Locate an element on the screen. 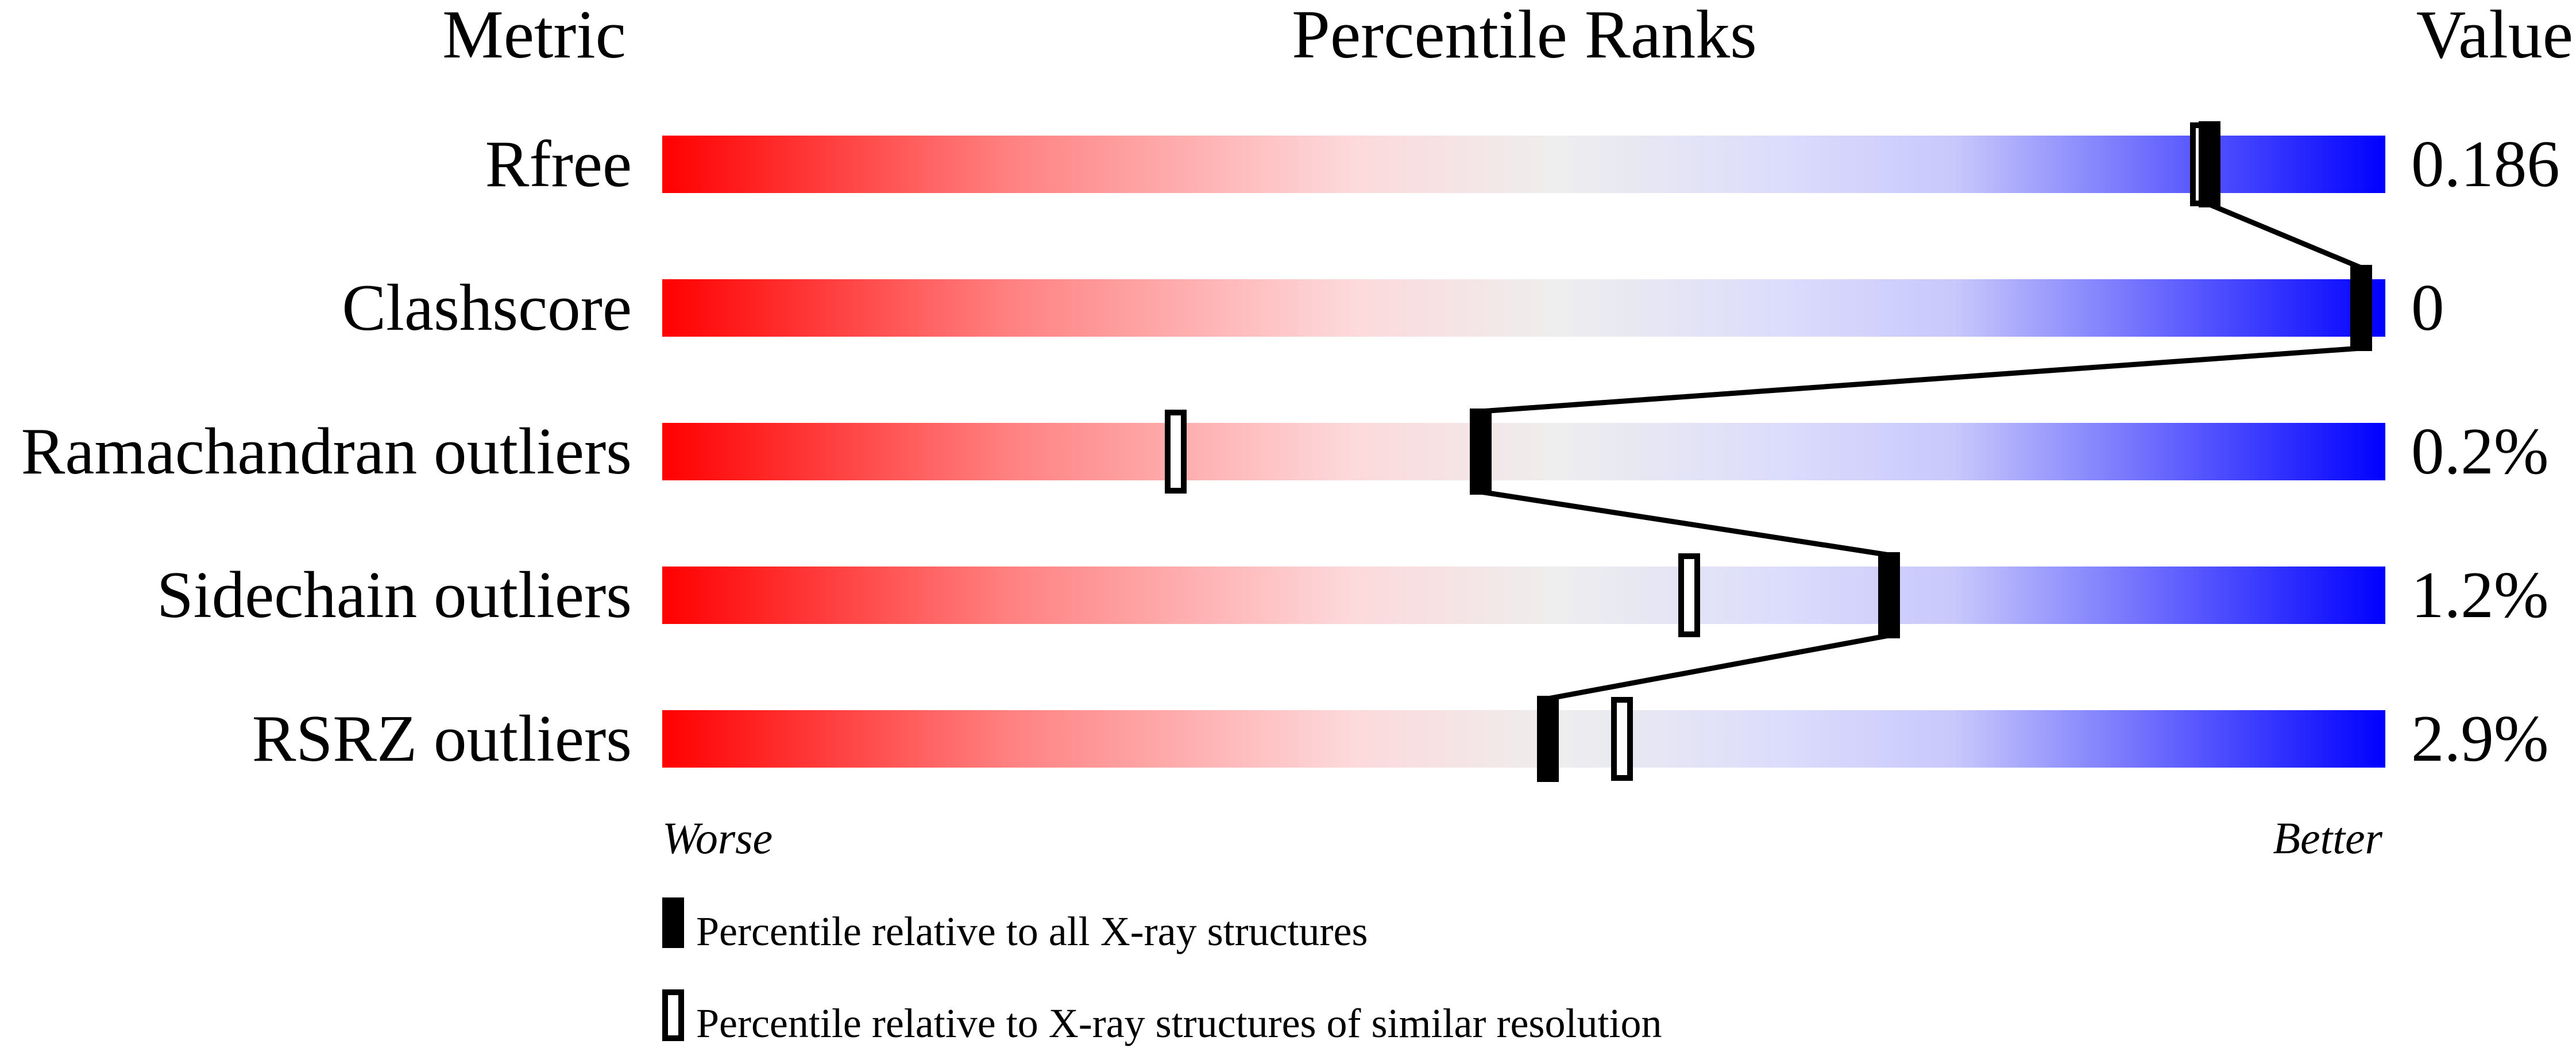  metric-value: 0 is located at coordinates (2427, 307).